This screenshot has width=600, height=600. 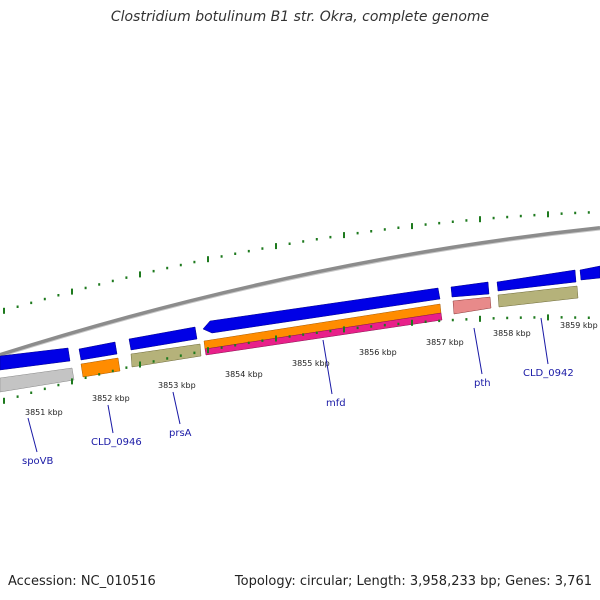 I want to click on kbp-label: 3852 kbp, so click(x=111, y=398).